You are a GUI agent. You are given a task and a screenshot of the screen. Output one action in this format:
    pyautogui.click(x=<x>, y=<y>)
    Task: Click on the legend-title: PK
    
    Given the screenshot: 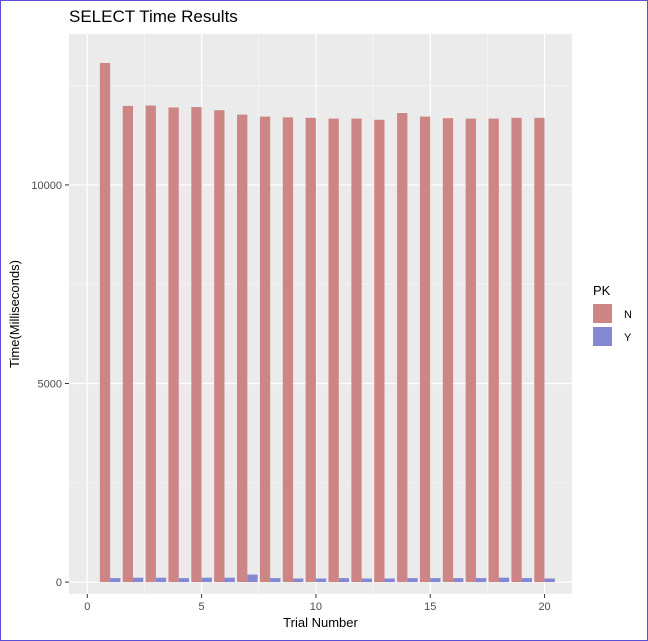 What is the action you would take?
    pyautogui.click(x=602, y=290)
    